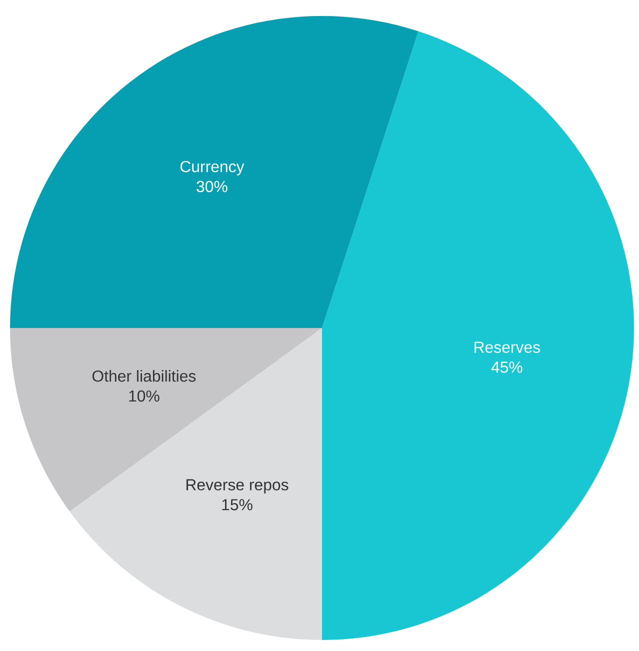 The width and height of the screenshot is (639, 651). Describe the element at coordinates (237, 486) in the screenshot. I see `slice-label: Reverse repos` at that location.